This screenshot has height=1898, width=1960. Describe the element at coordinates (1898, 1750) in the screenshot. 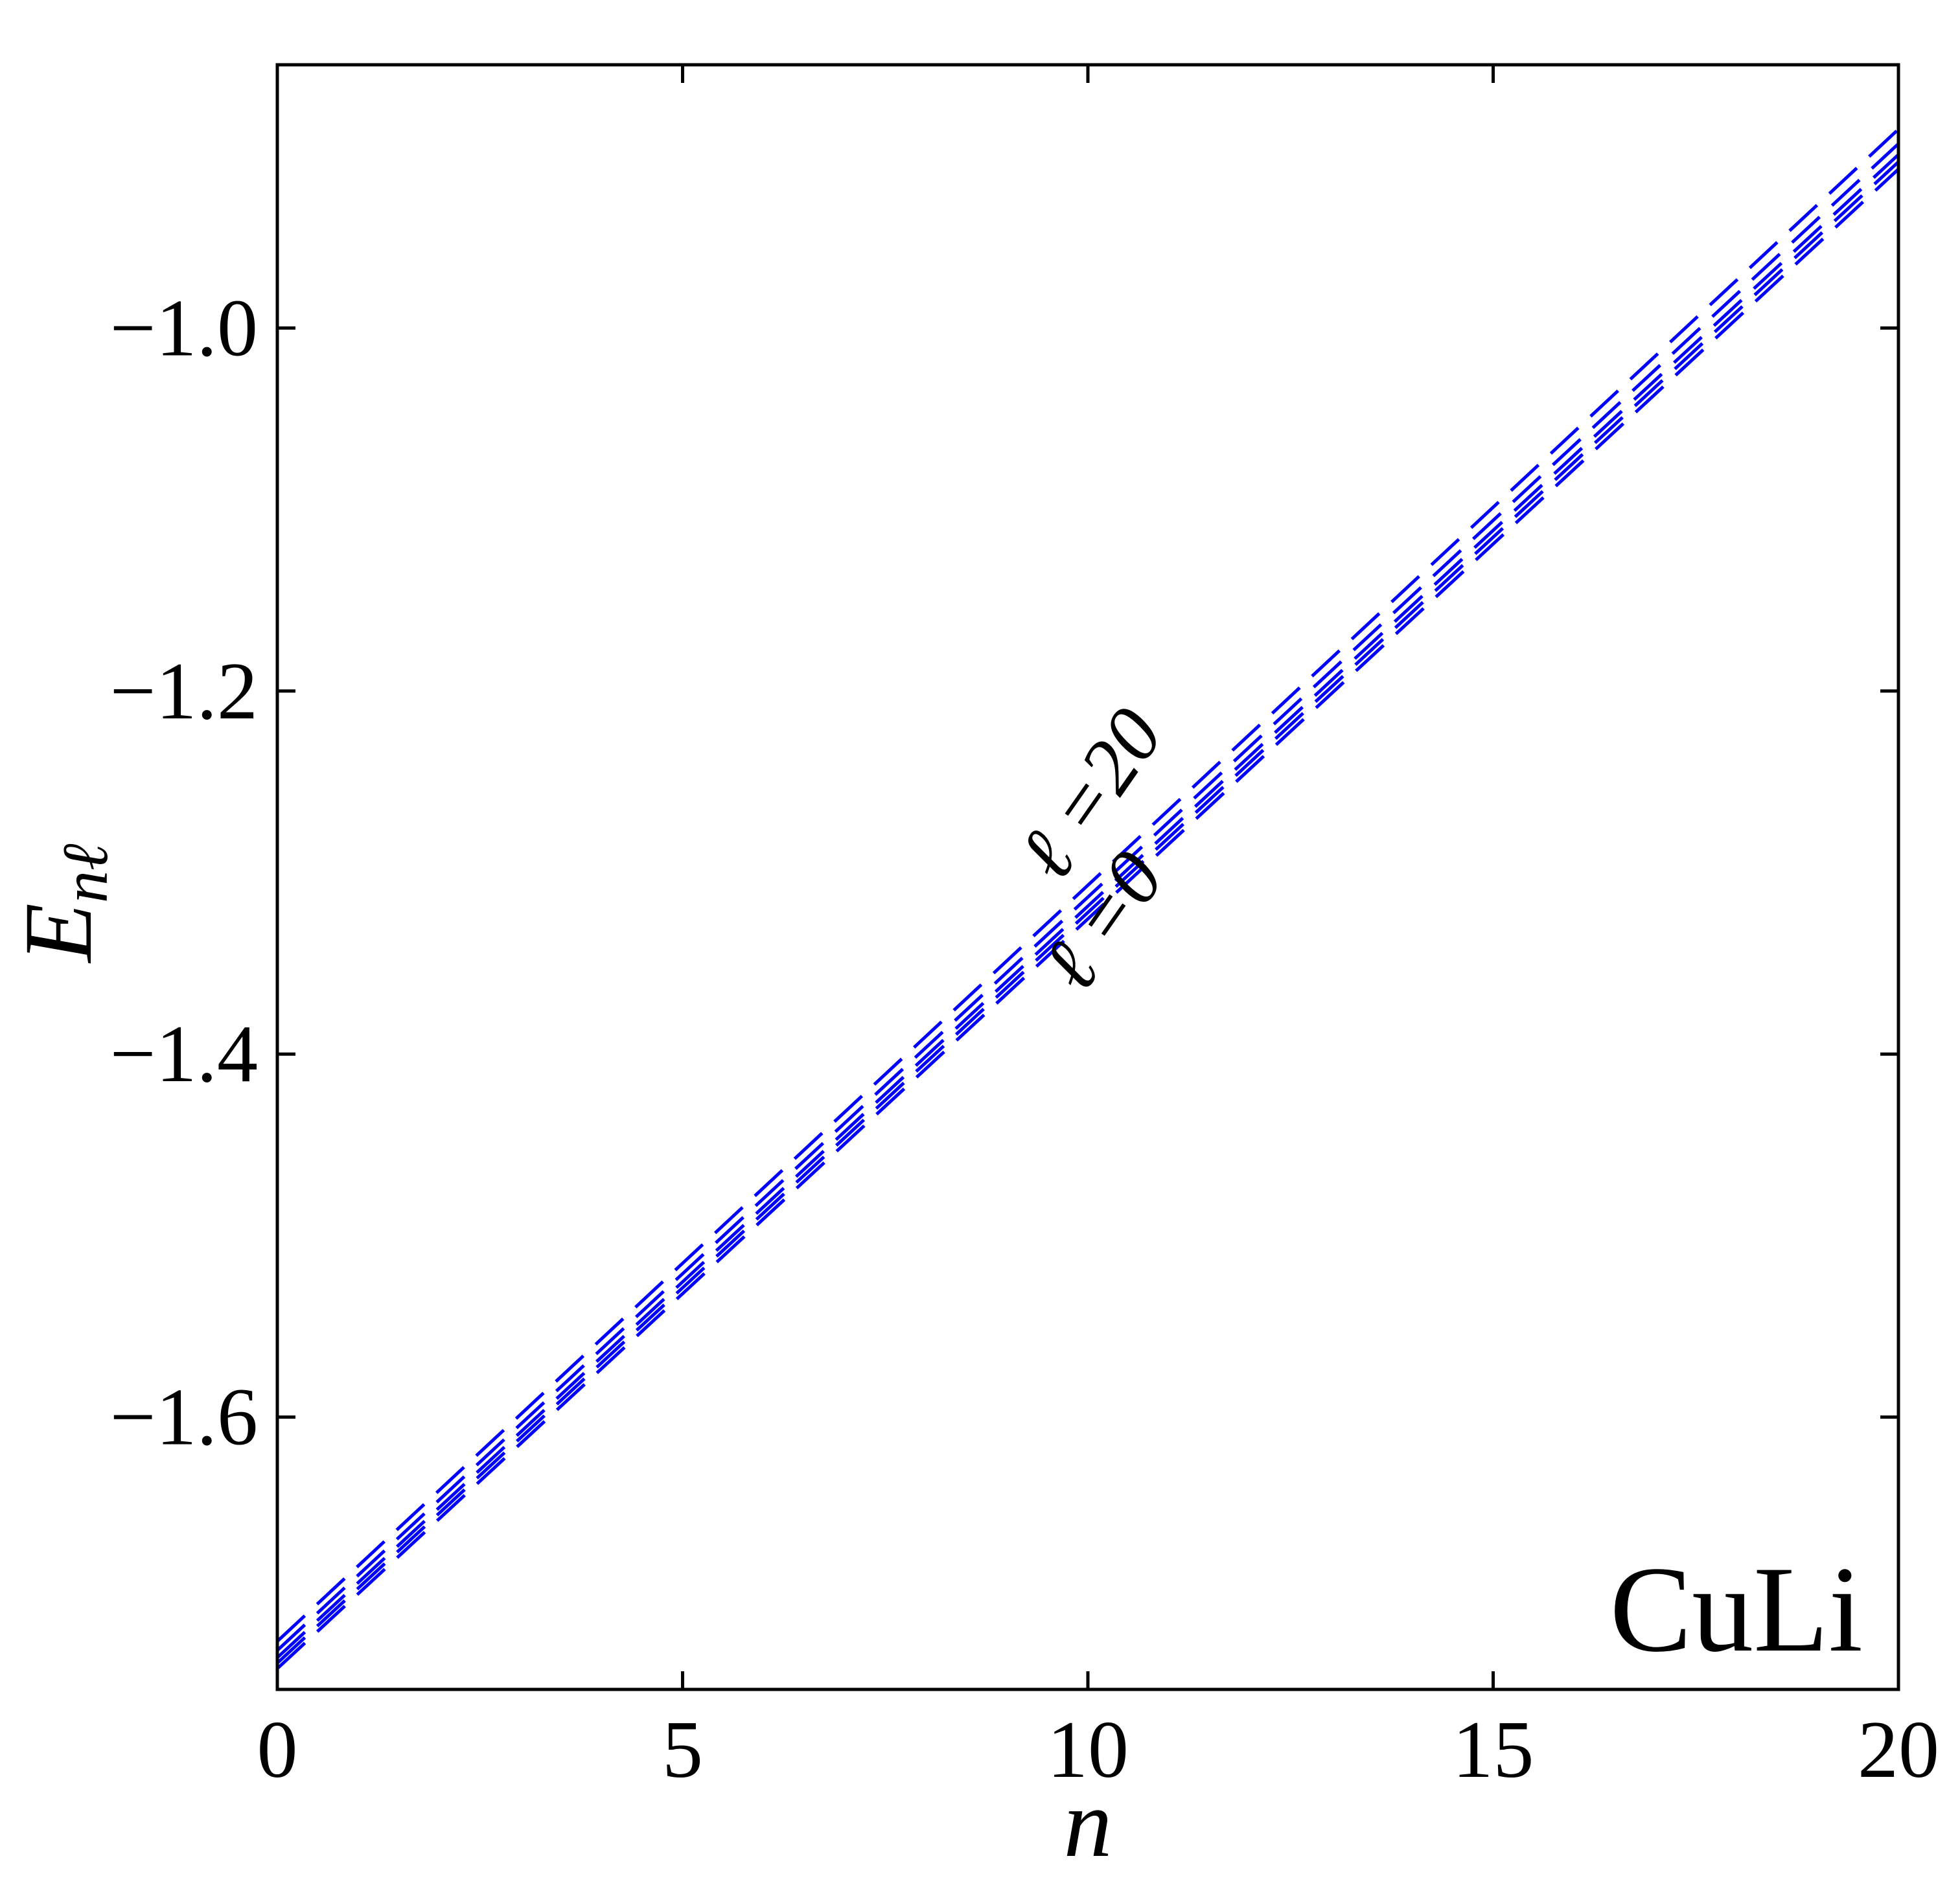

I see `x-tick-label: 20` at that location.